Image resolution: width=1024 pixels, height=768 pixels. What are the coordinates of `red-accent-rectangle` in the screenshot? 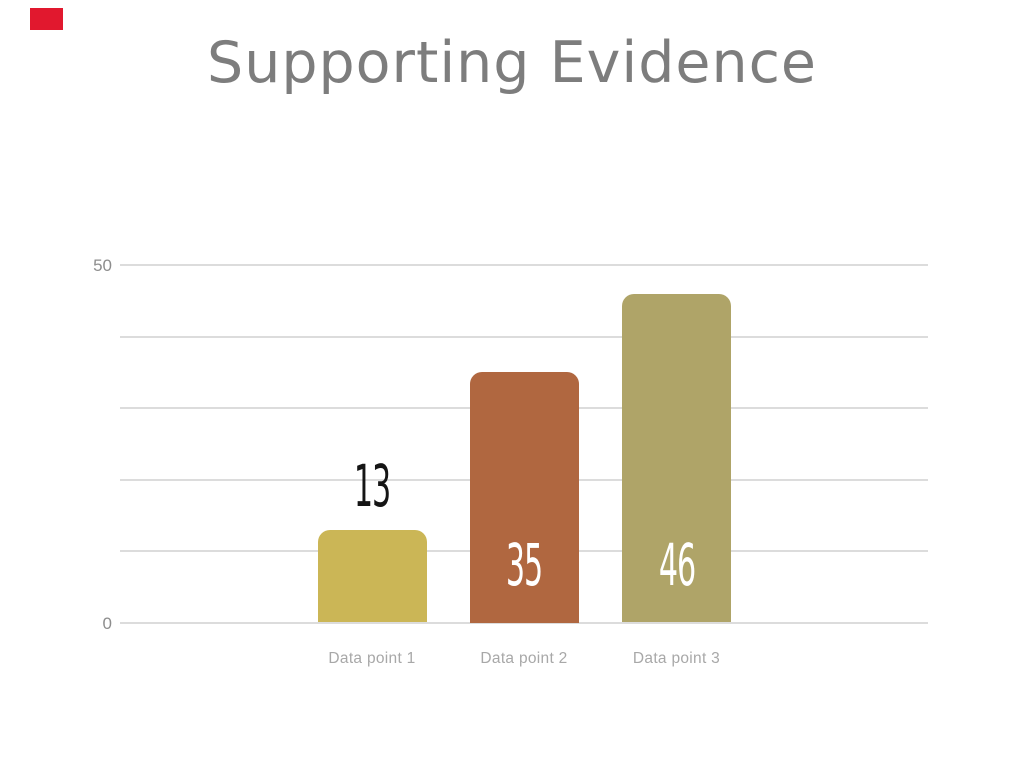 It's located at (46, 19).